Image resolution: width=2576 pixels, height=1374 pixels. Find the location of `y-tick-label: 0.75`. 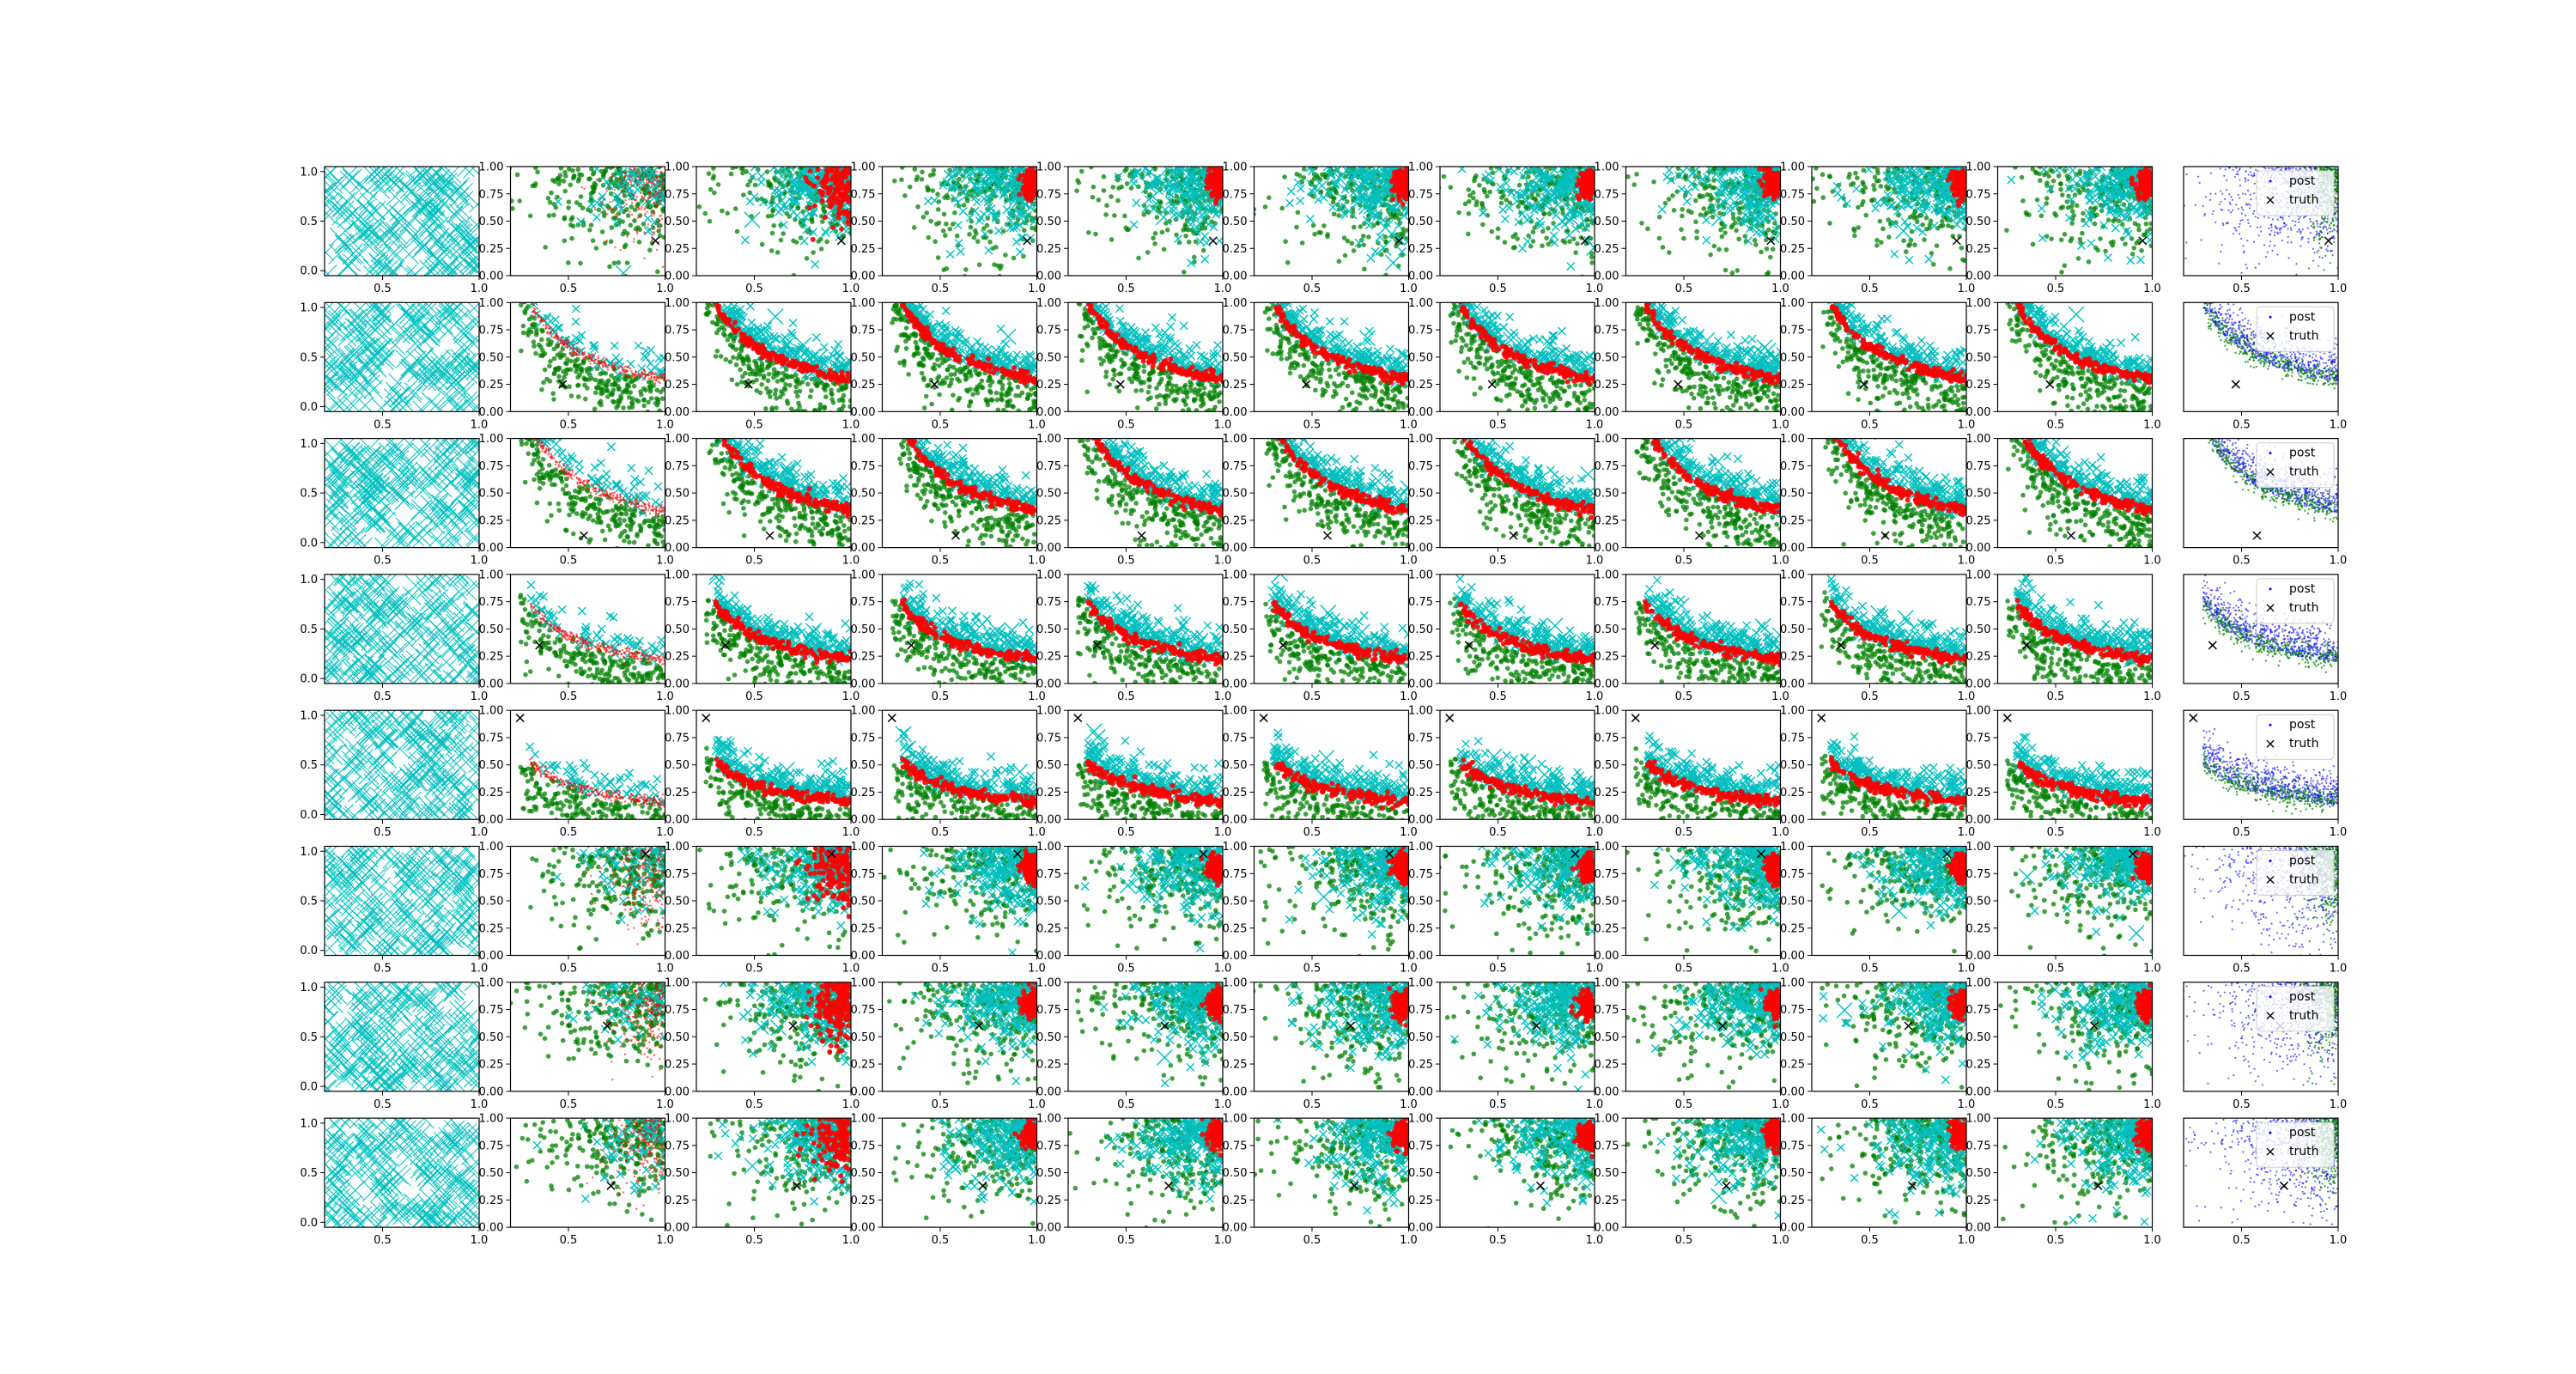

y-tick-label: 0.75 is located at coordinates (678, 194).